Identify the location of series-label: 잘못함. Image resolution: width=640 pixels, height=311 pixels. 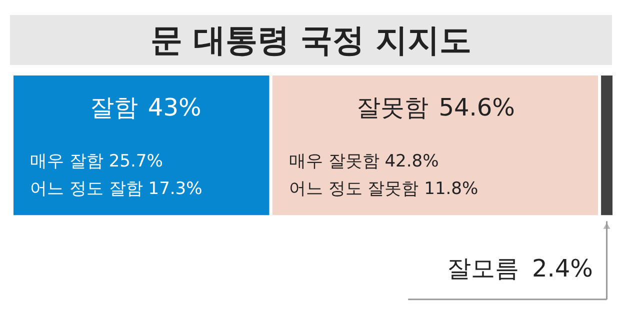
(392, 108).